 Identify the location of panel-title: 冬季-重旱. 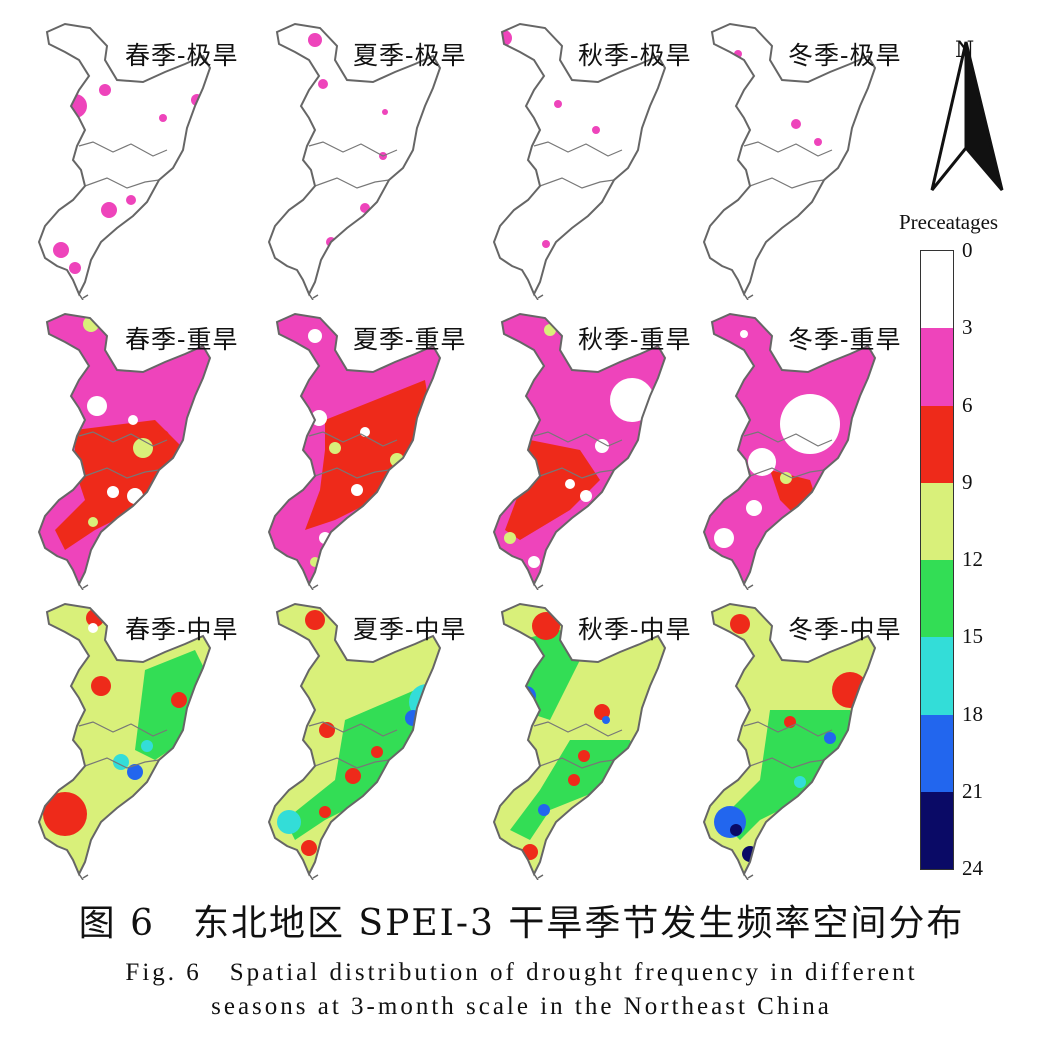
(845, 339).